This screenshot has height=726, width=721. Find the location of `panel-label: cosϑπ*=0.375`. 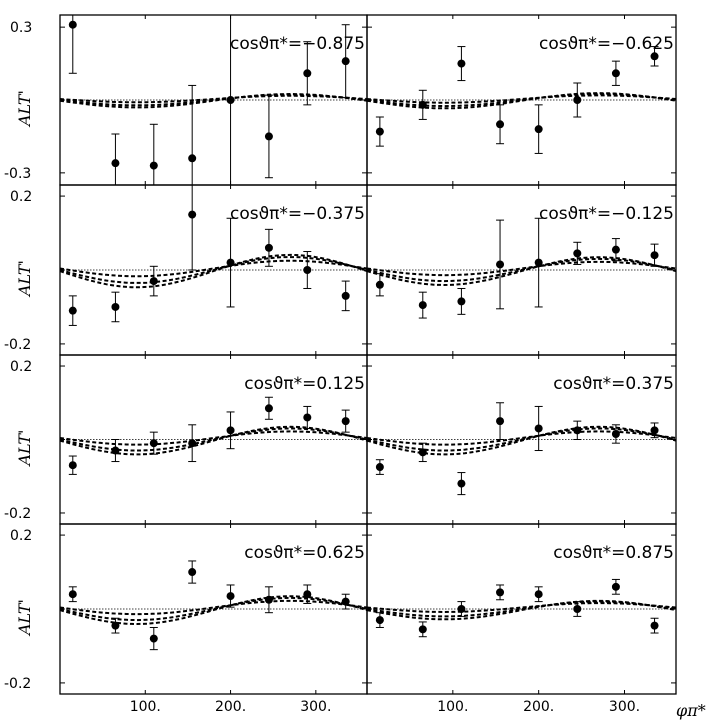

panel-label: cosϑπ*=0.375 is located at coordinates (613, 384).